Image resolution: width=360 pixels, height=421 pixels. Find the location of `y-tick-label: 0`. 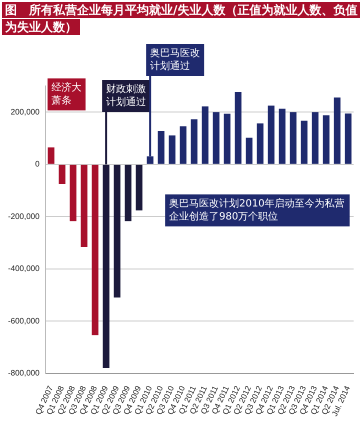

y-tick-label: 0 is located at coordinates (37, 164).